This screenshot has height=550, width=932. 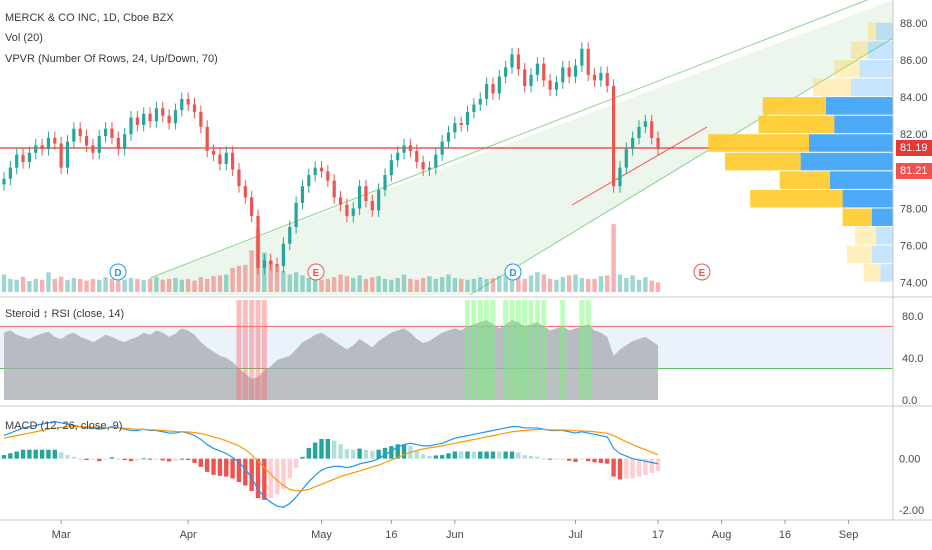 I want to click on price-axis-tick: 82.00, so click(x=914, y=135).